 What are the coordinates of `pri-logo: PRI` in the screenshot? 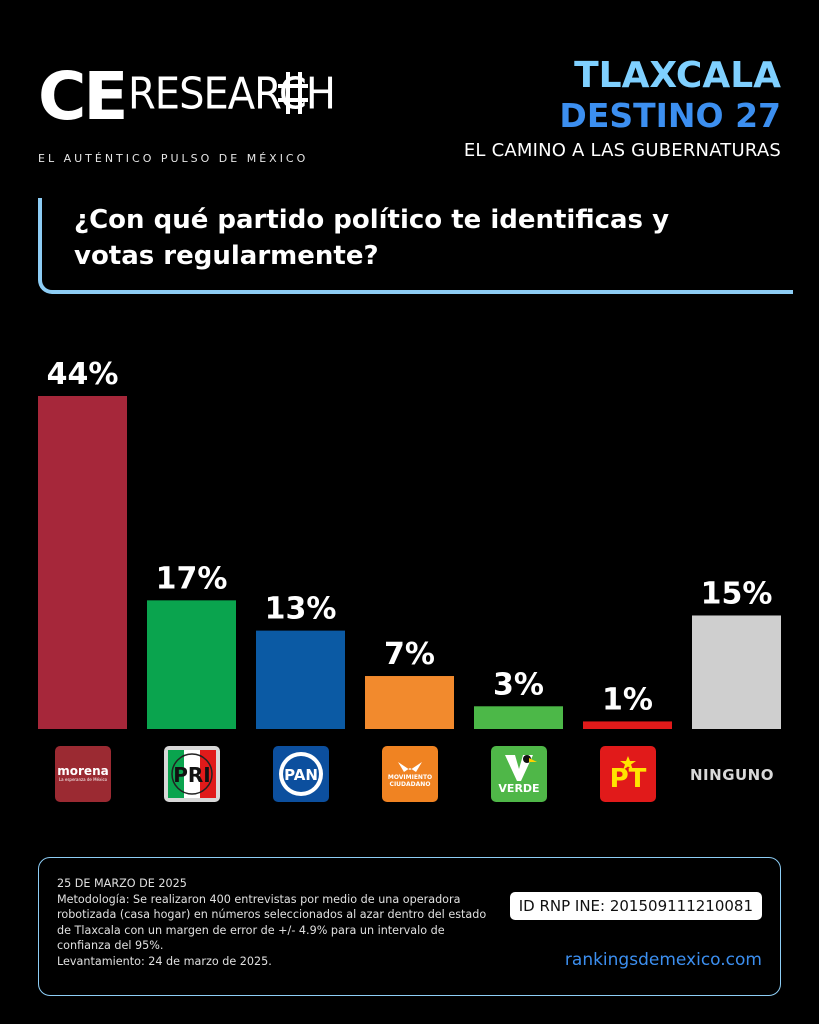 It's located at (192, 774).